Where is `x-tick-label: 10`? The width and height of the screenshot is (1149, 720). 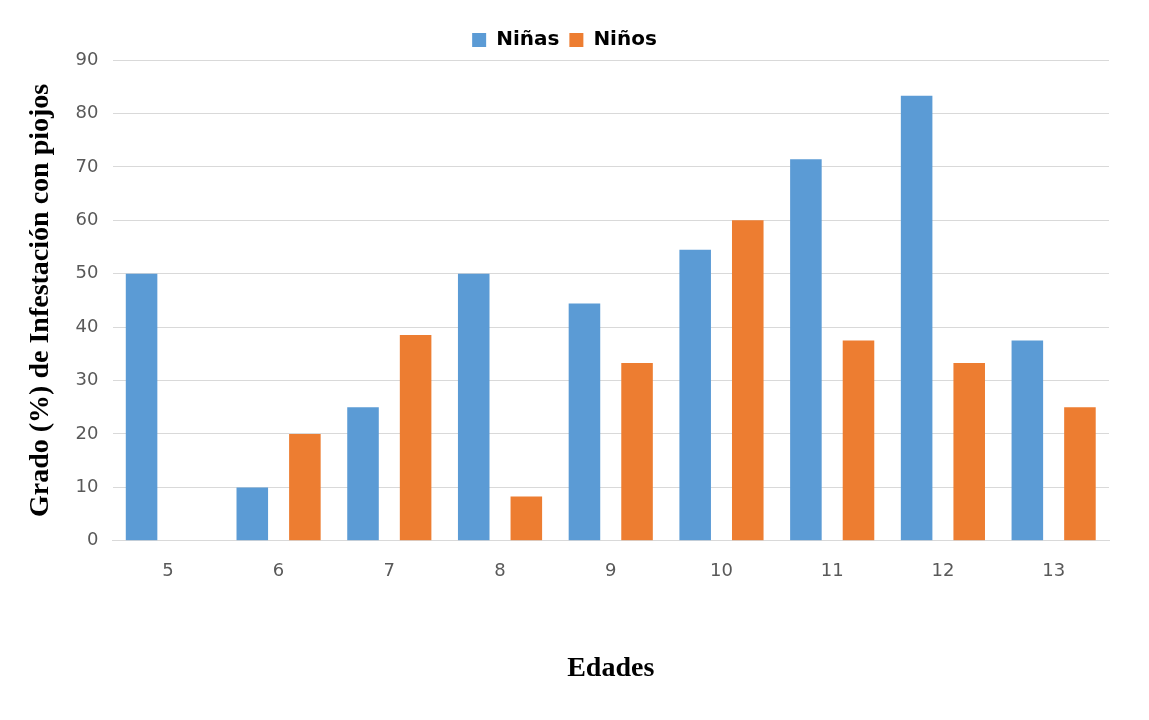
x-tick-label: 10 is located at coordinates (721, 570).